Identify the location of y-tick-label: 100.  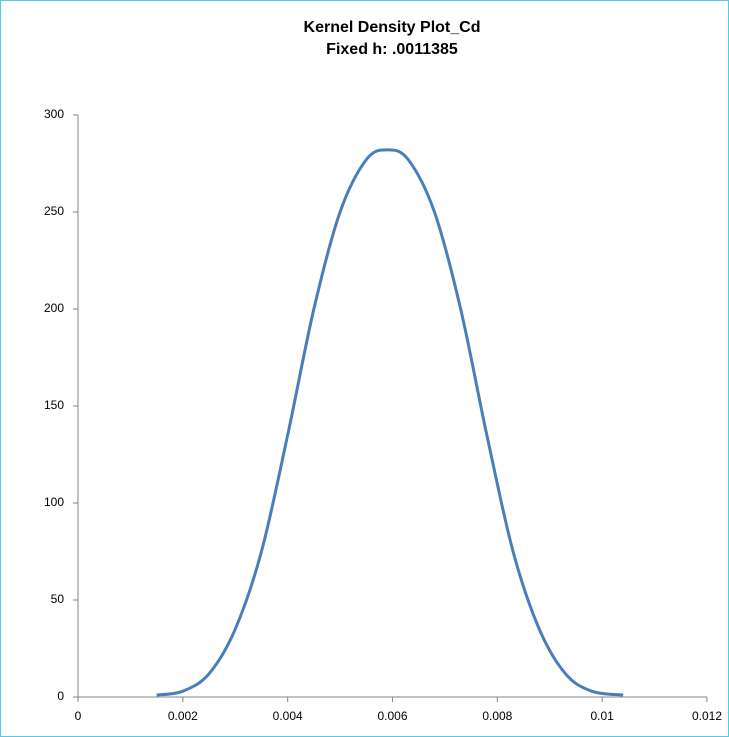
(54, 502).